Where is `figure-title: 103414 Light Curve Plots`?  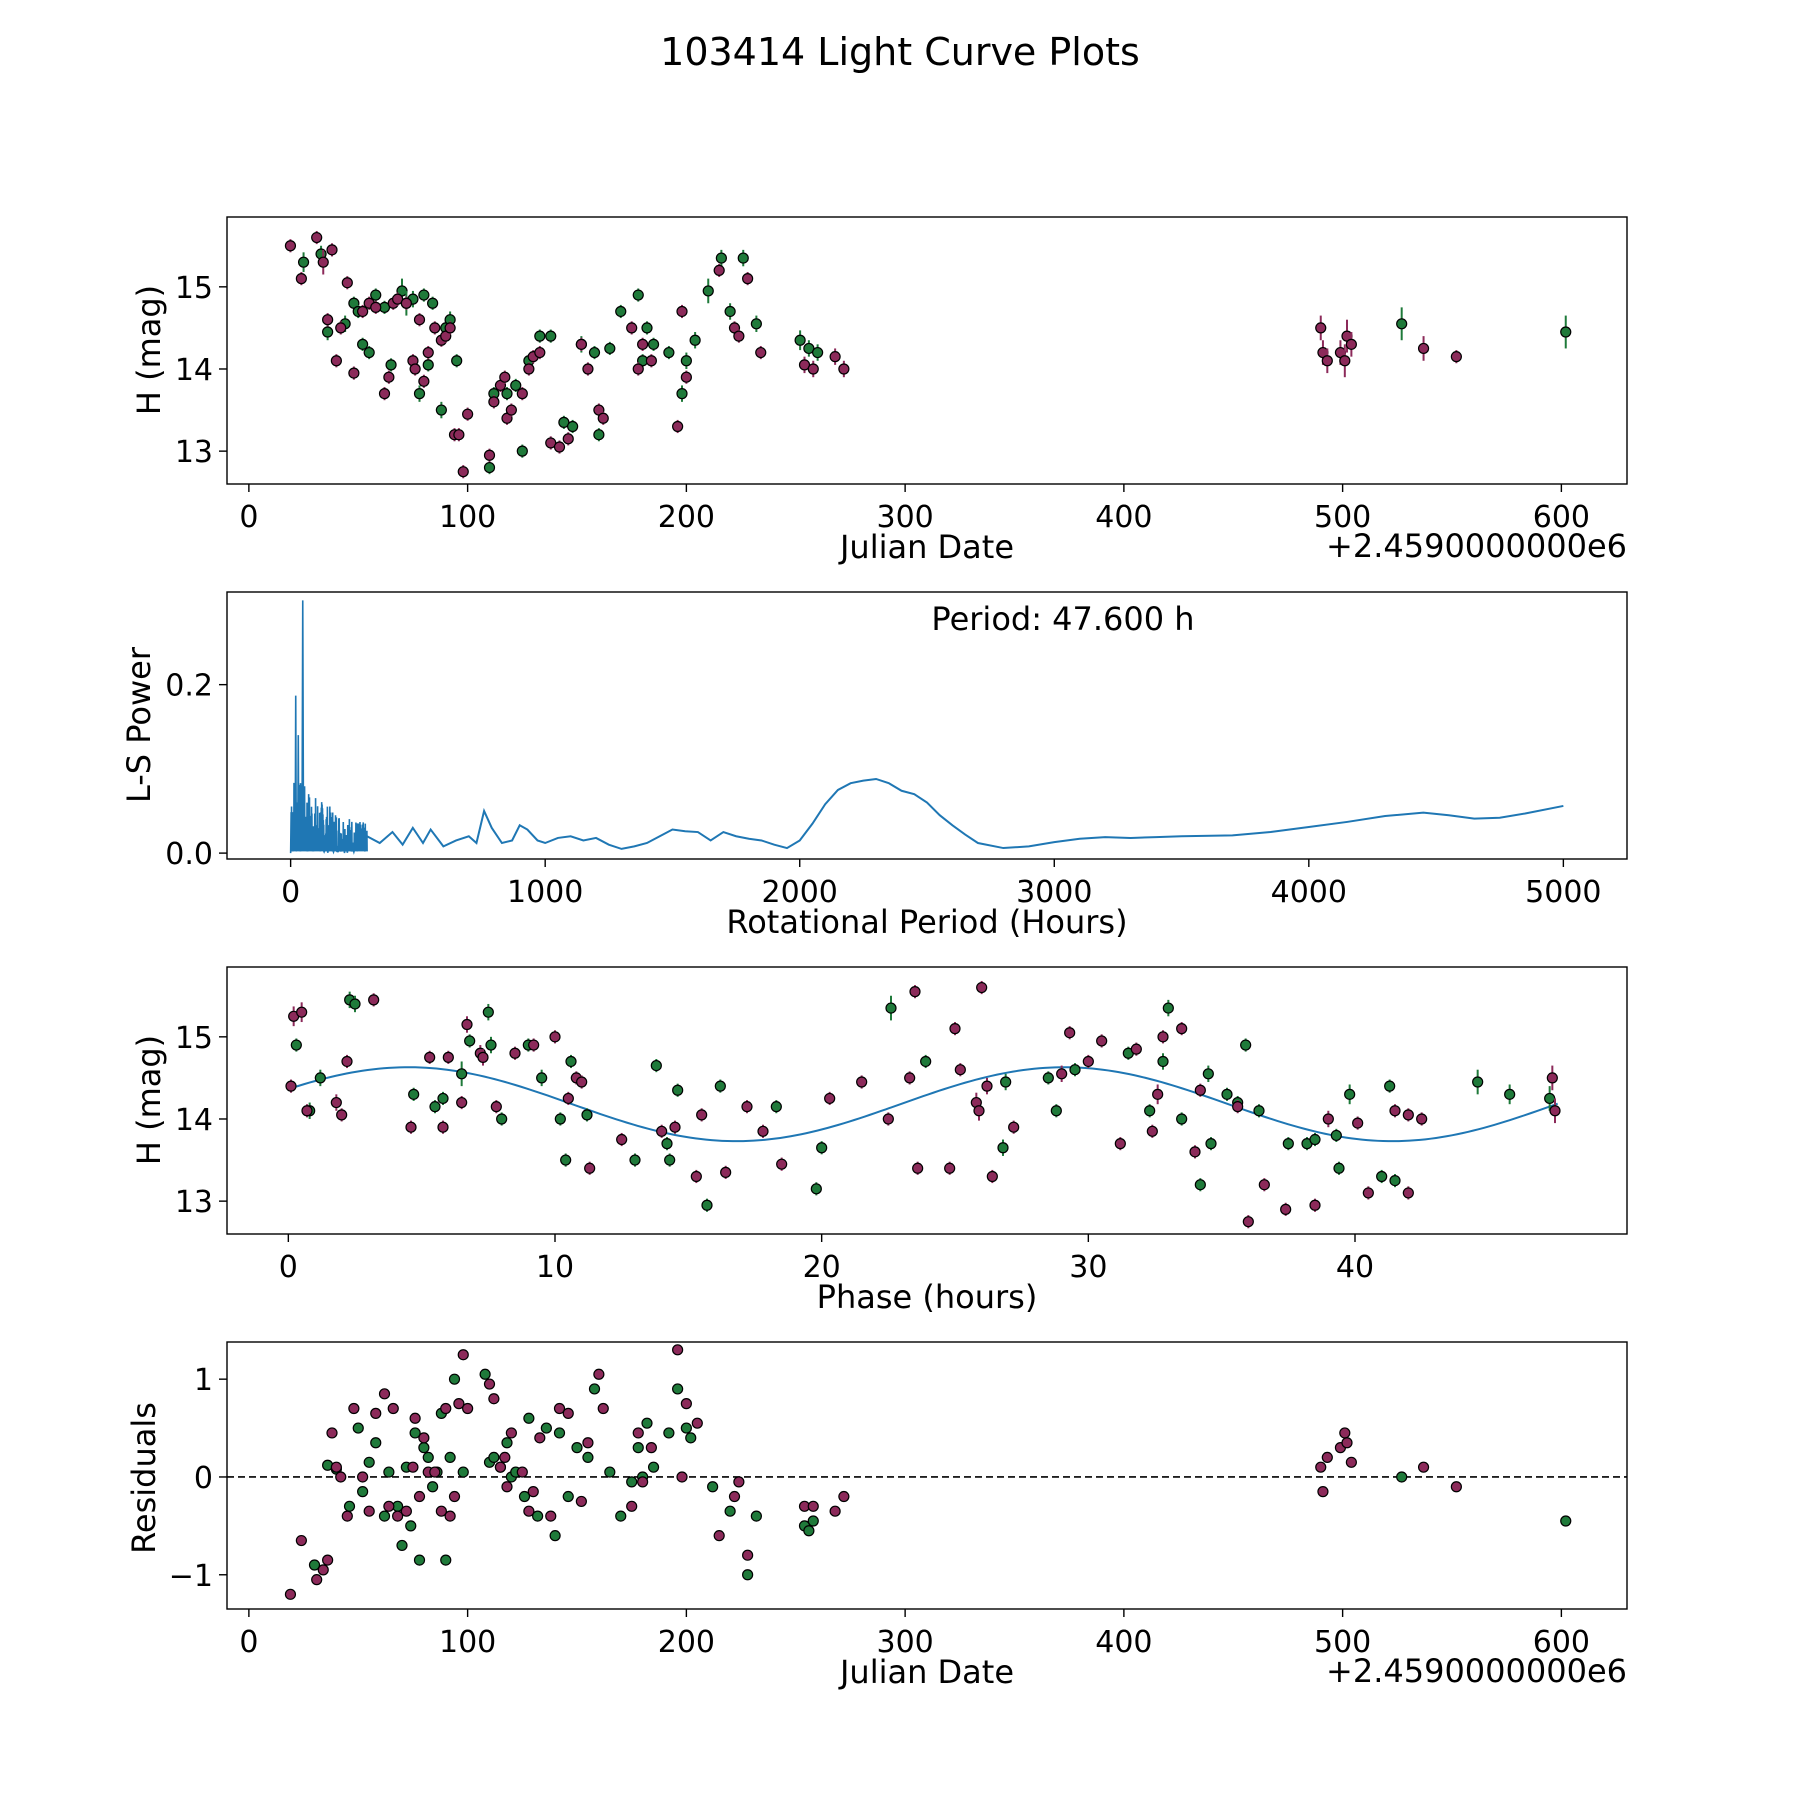 figure-title: 103414 Light Curve Plots is located at coordinates (900, 52).